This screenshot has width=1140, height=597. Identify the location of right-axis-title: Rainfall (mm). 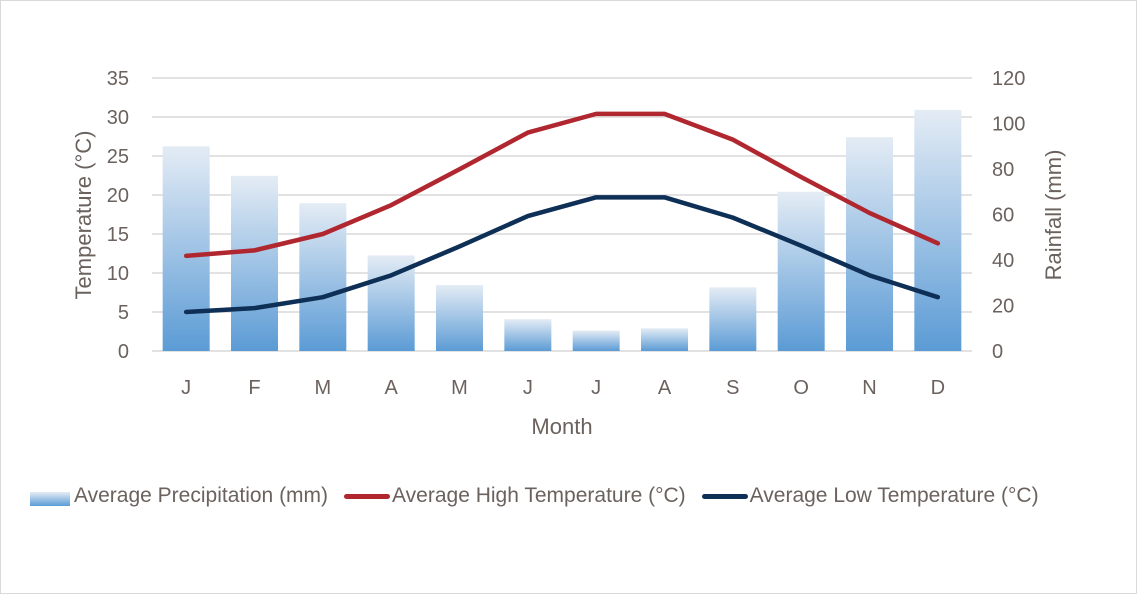
(1053, 215).